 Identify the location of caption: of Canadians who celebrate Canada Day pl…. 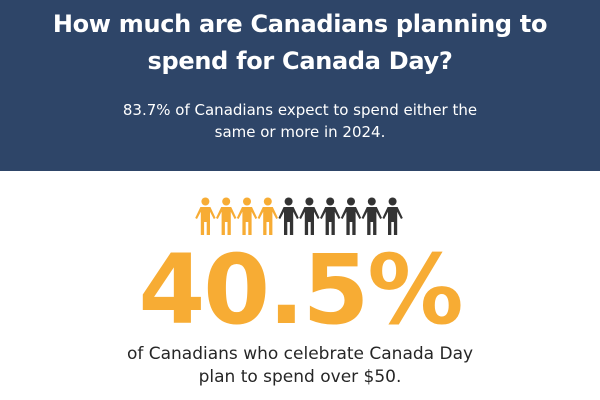
(300, 366).